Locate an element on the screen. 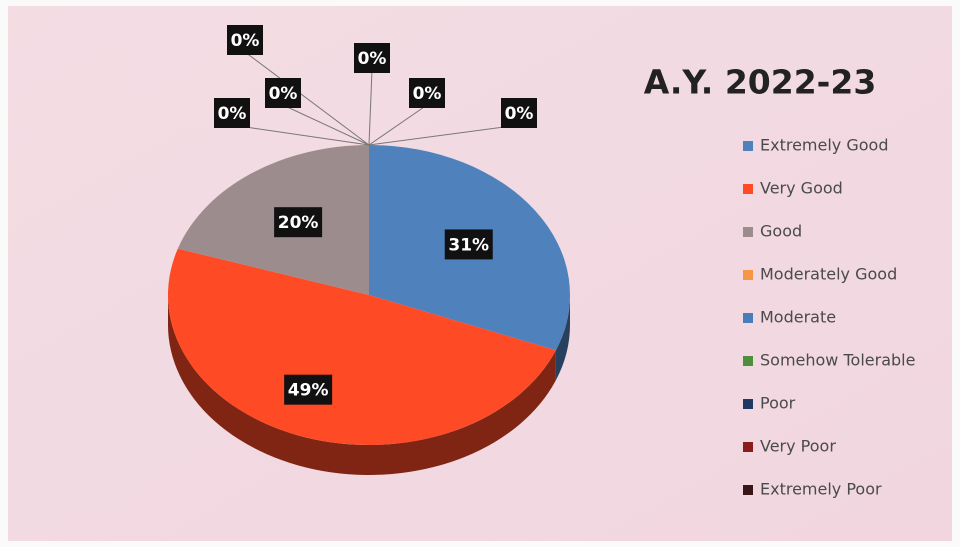  legend-label: Moderate is located at coordinates (798, 317).